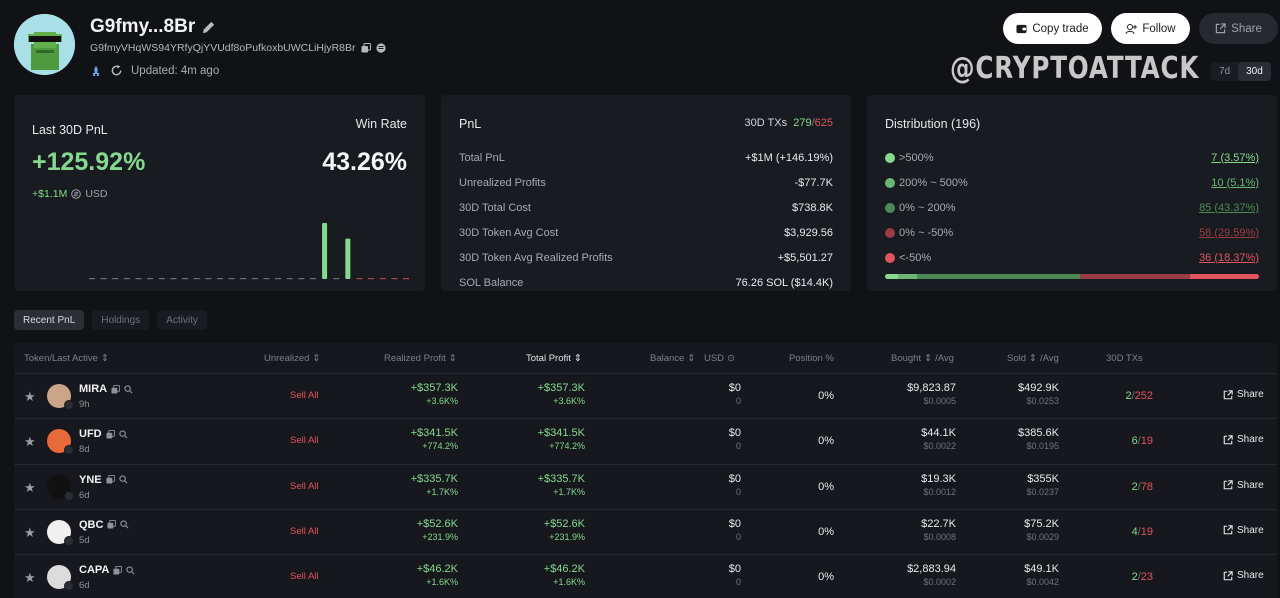 The image size is (1280, 598). What do you see at coordinates (287, 358) in the screenshot?
I see `header-unrealized-label: Unrealized` at bounding box center [287, 358].